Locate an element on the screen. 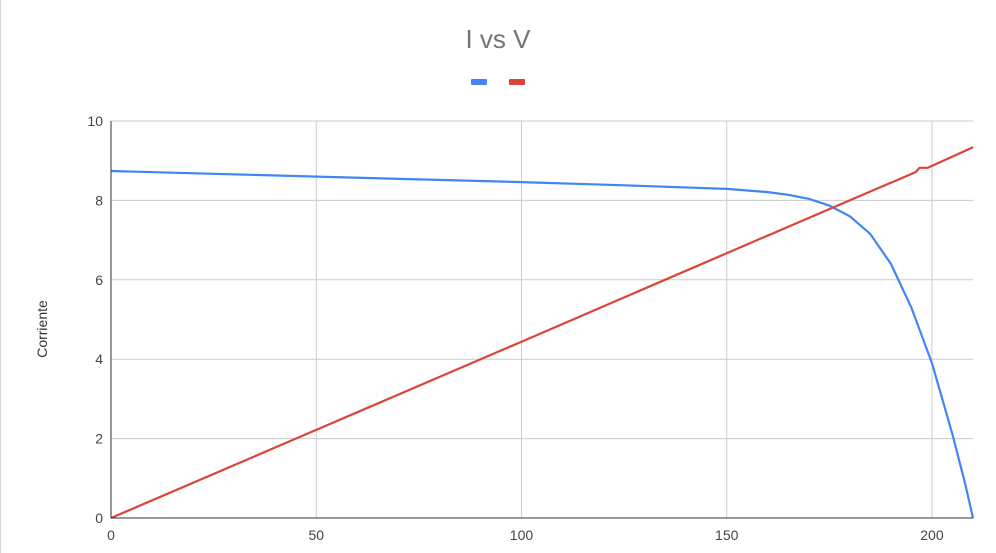 The height and width of the screenshot is (553, 996). chart-legend is located at coordinates (498, 82).